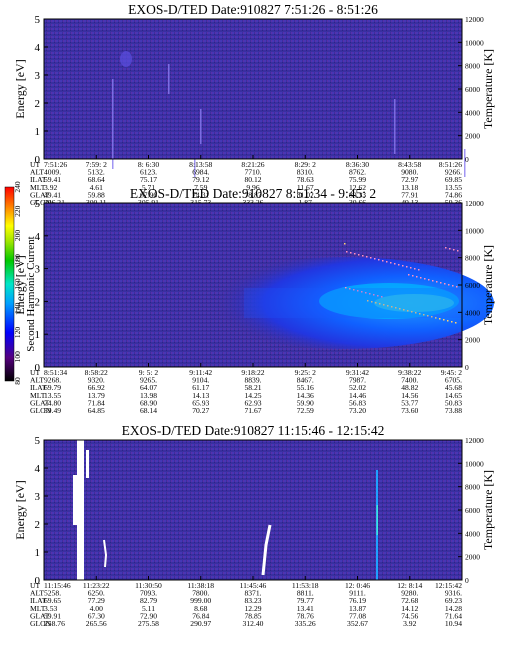 This screenshot has width=505, height=649. I want to click on ephemeris-row-label: UT, so click(35, 164).